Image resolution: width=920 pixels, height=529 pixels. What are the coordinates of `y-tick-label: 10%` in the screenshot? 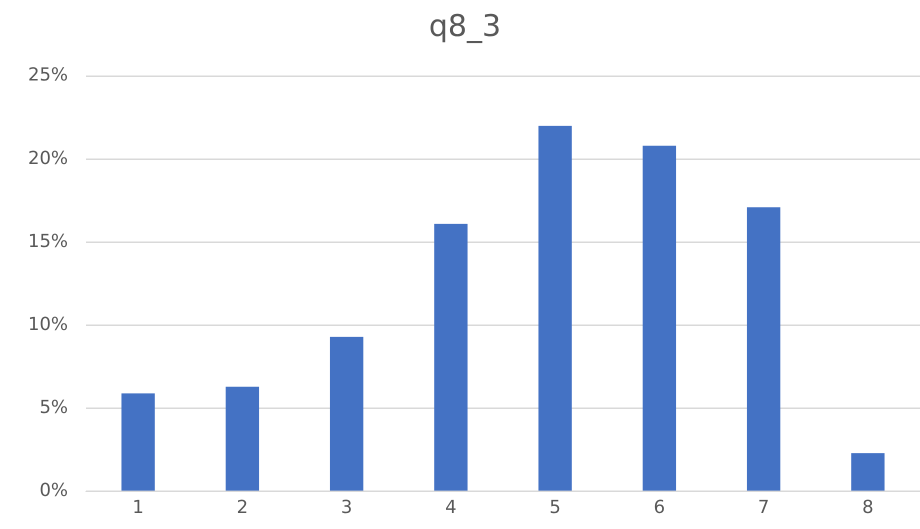 It's located at (48, 324).